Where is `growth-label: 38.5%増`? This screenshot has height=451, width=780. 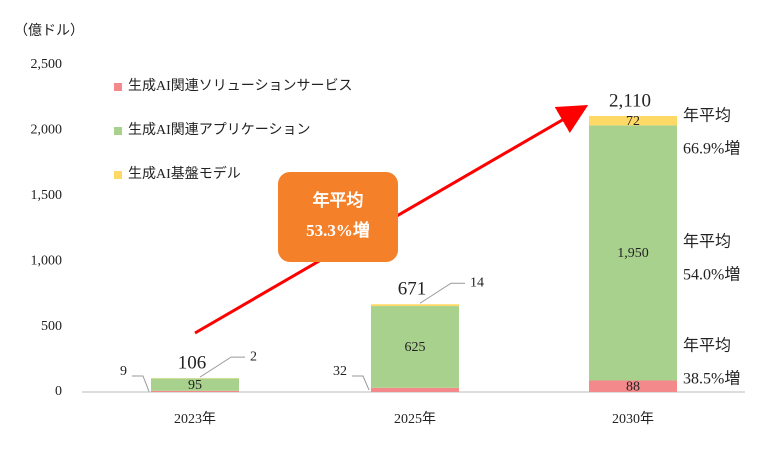
growth-label: 38.5%増 is located at coordinates (711, 379).